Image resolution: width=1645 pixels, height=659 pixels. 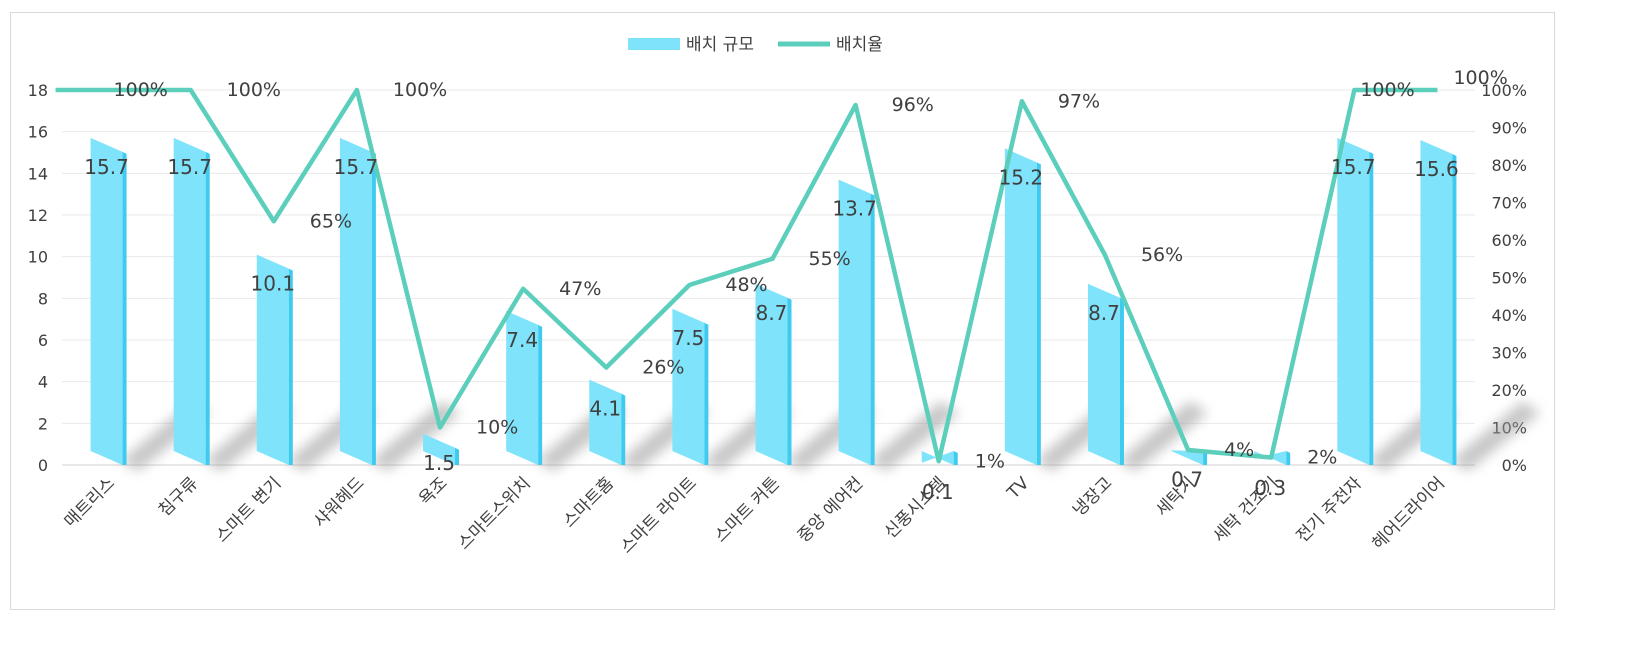 I want to click on y-left-tick-label: 18, so click(x=38, y=90).